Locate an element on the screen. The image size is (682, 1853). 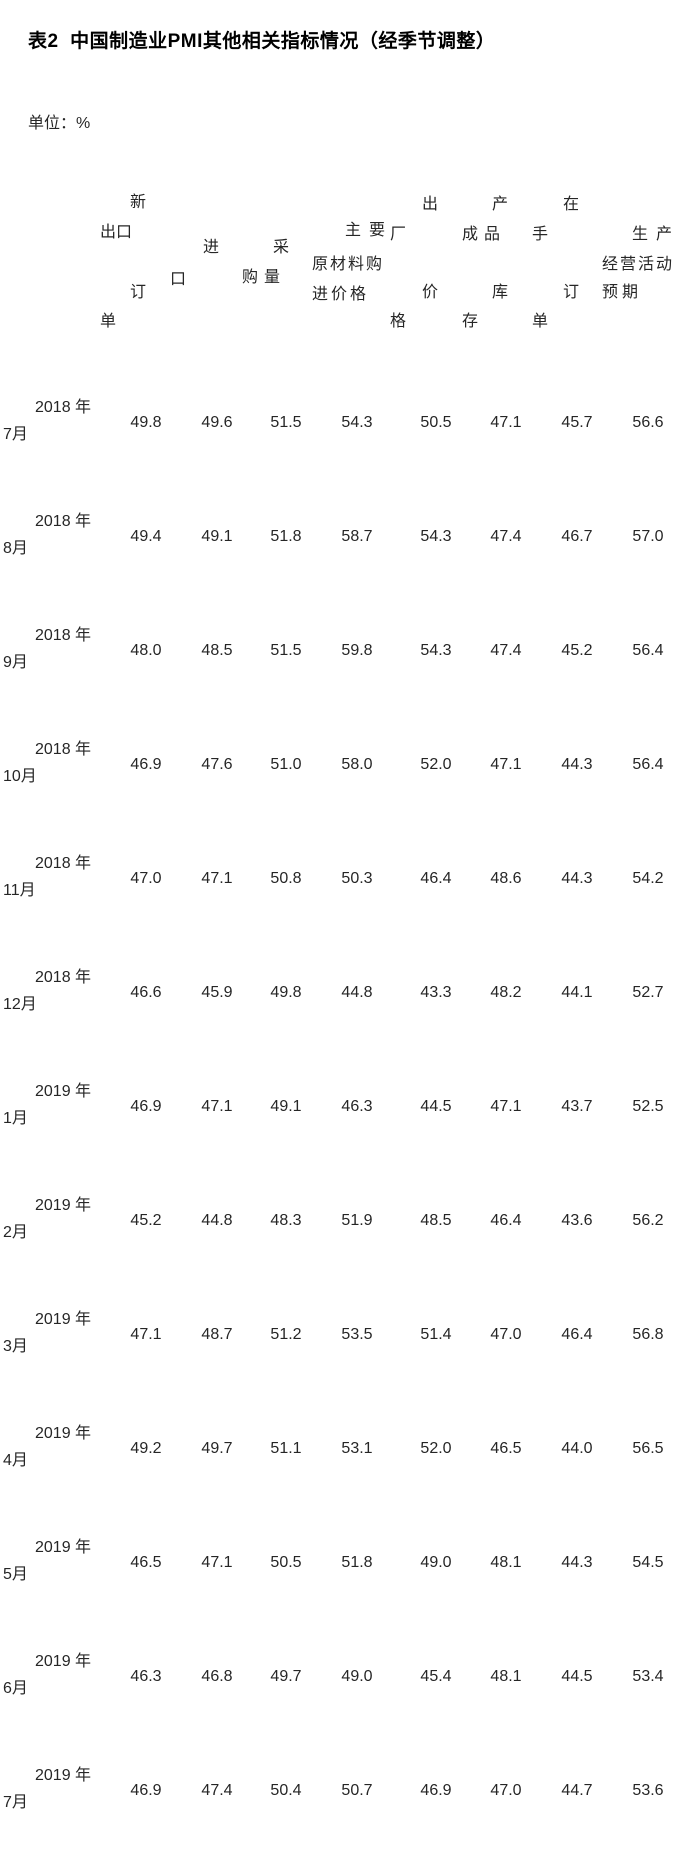
header-line: 生产 is located at coordinates (656, 234).